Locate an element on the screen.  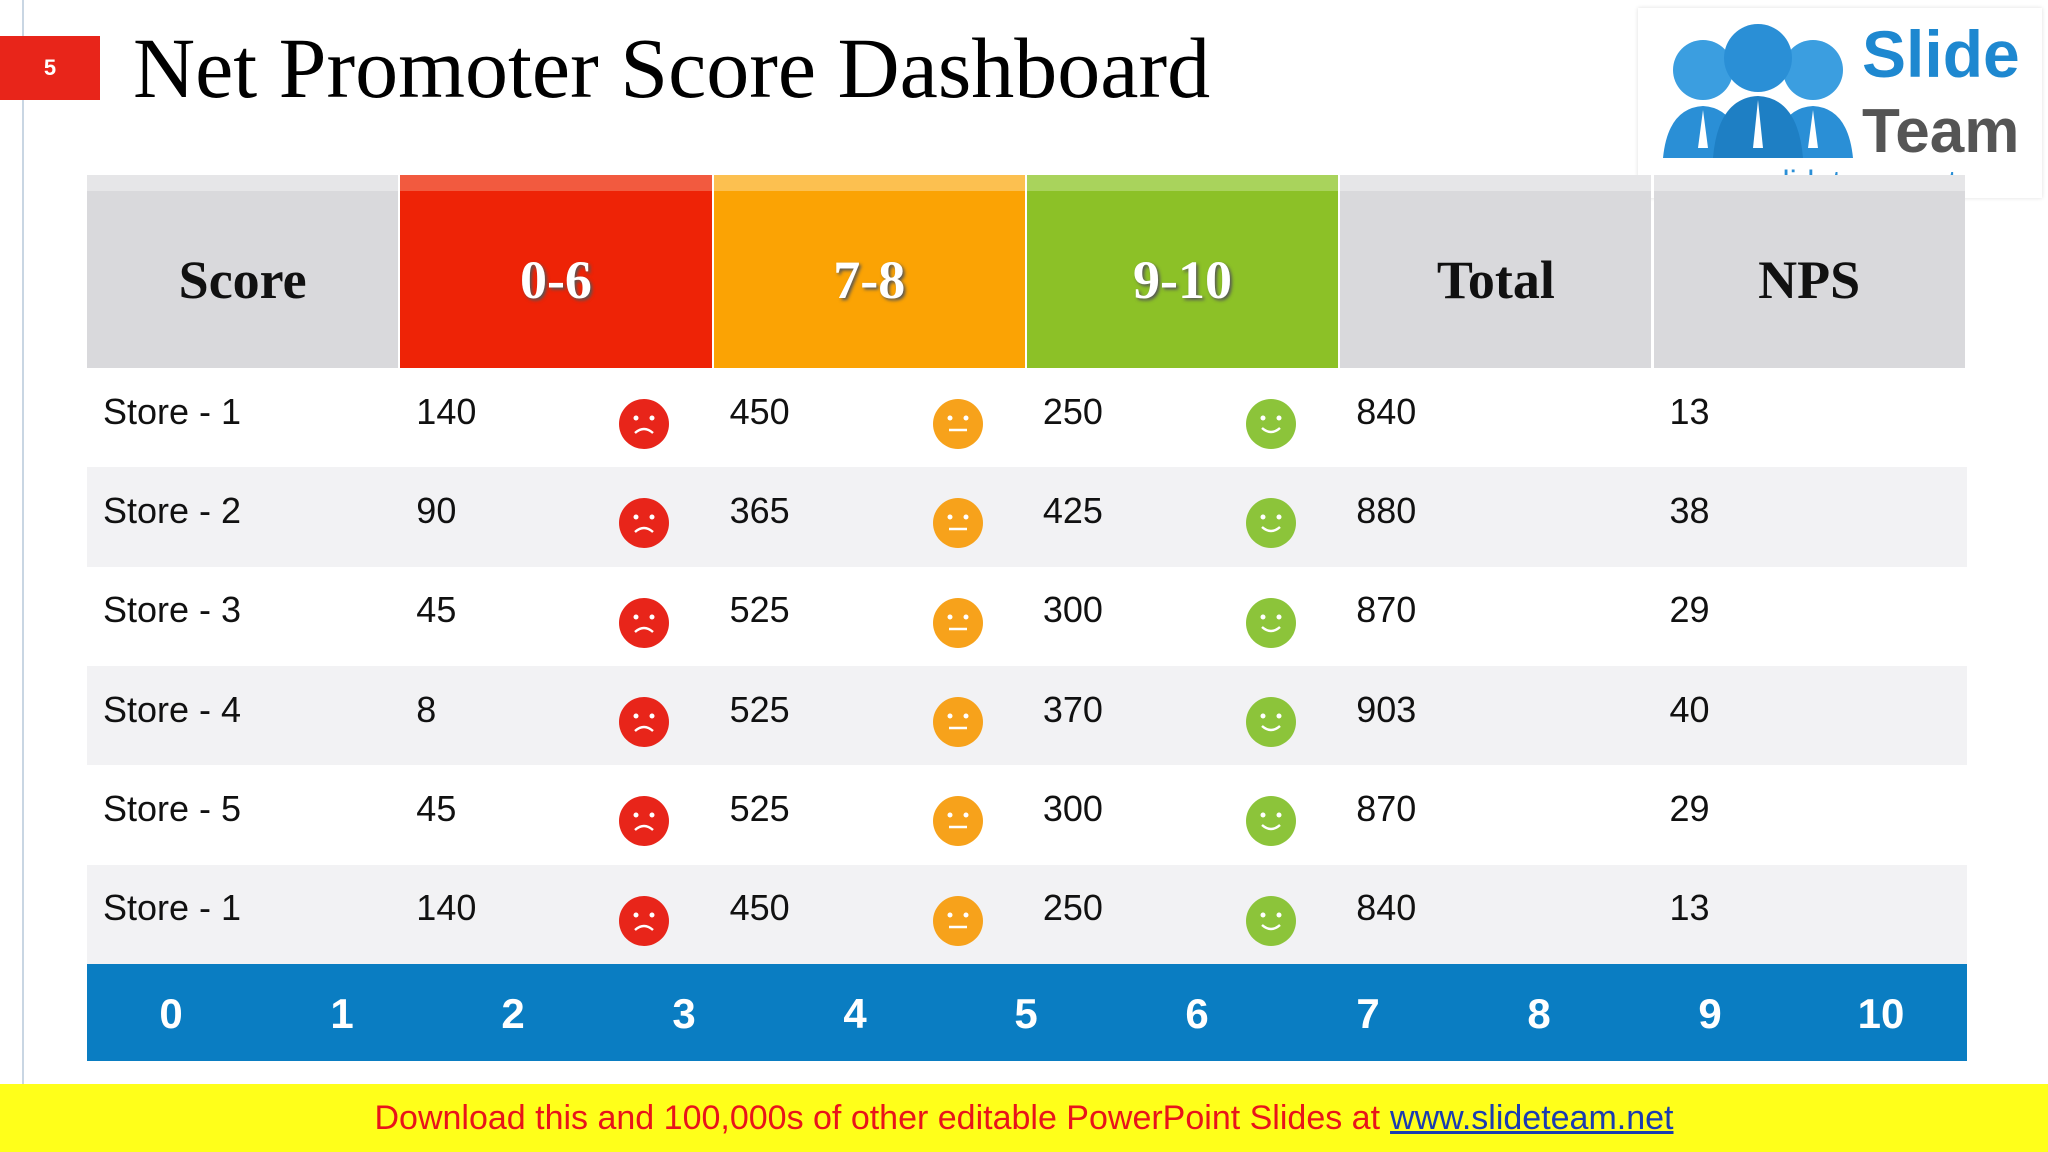
scale-label: 3 is located at coordinates (684, 1013).